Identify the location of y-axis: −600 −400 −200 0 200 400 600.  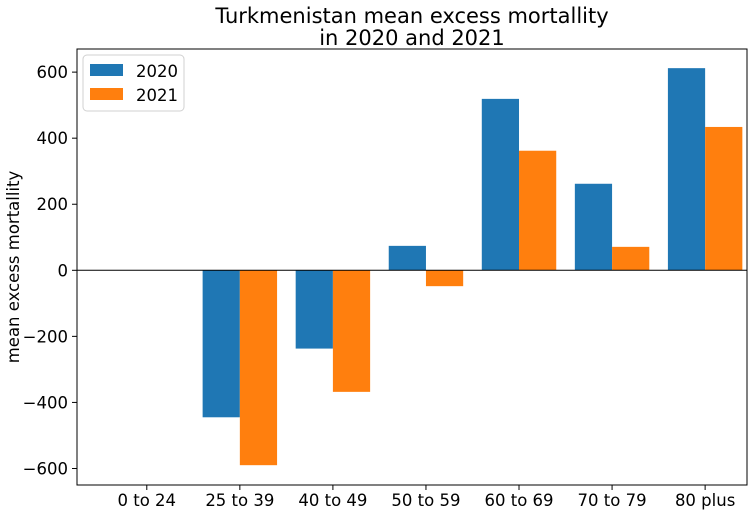
(50, 270).